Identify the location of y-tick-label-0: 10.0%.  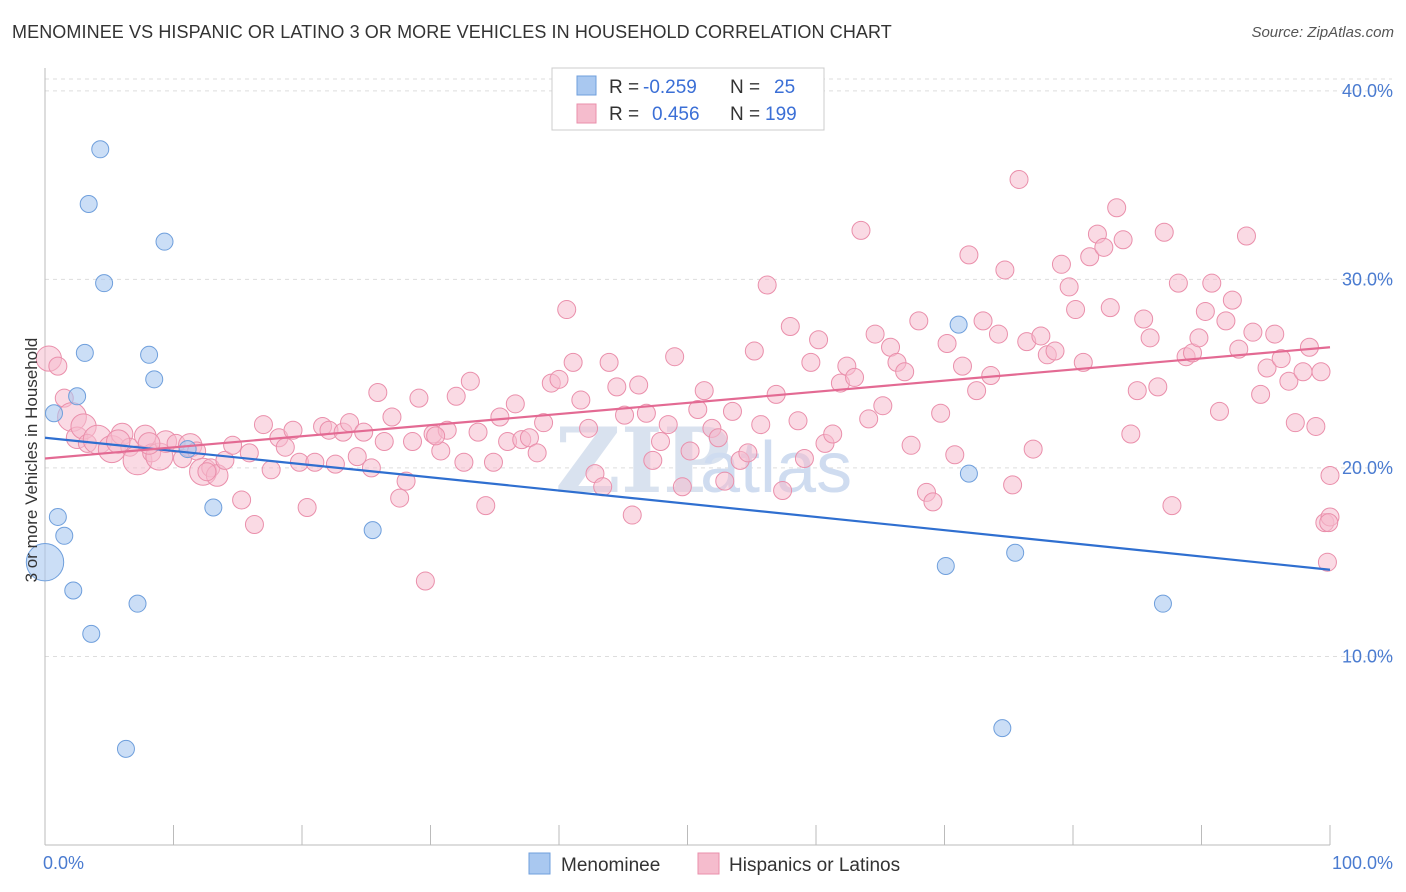
(1367, 656).